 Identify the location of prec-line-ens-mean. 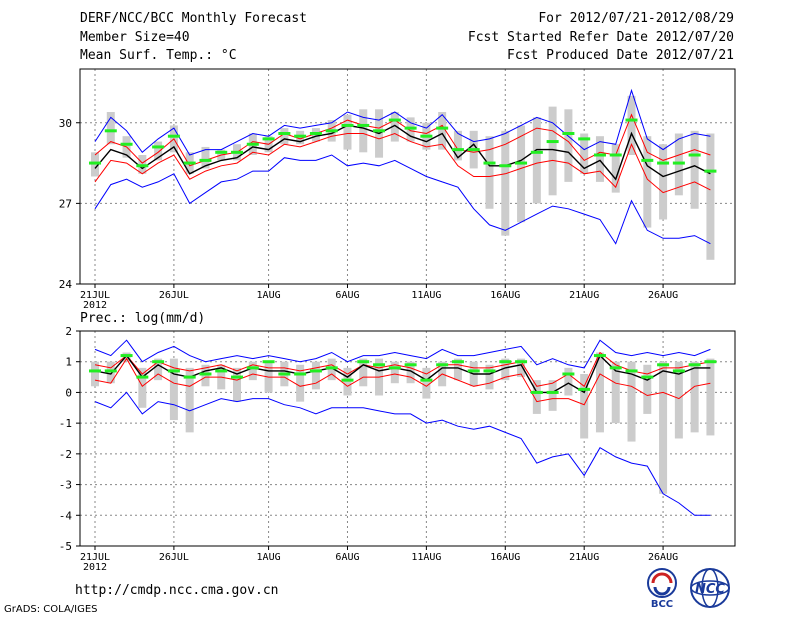
(402, 374).